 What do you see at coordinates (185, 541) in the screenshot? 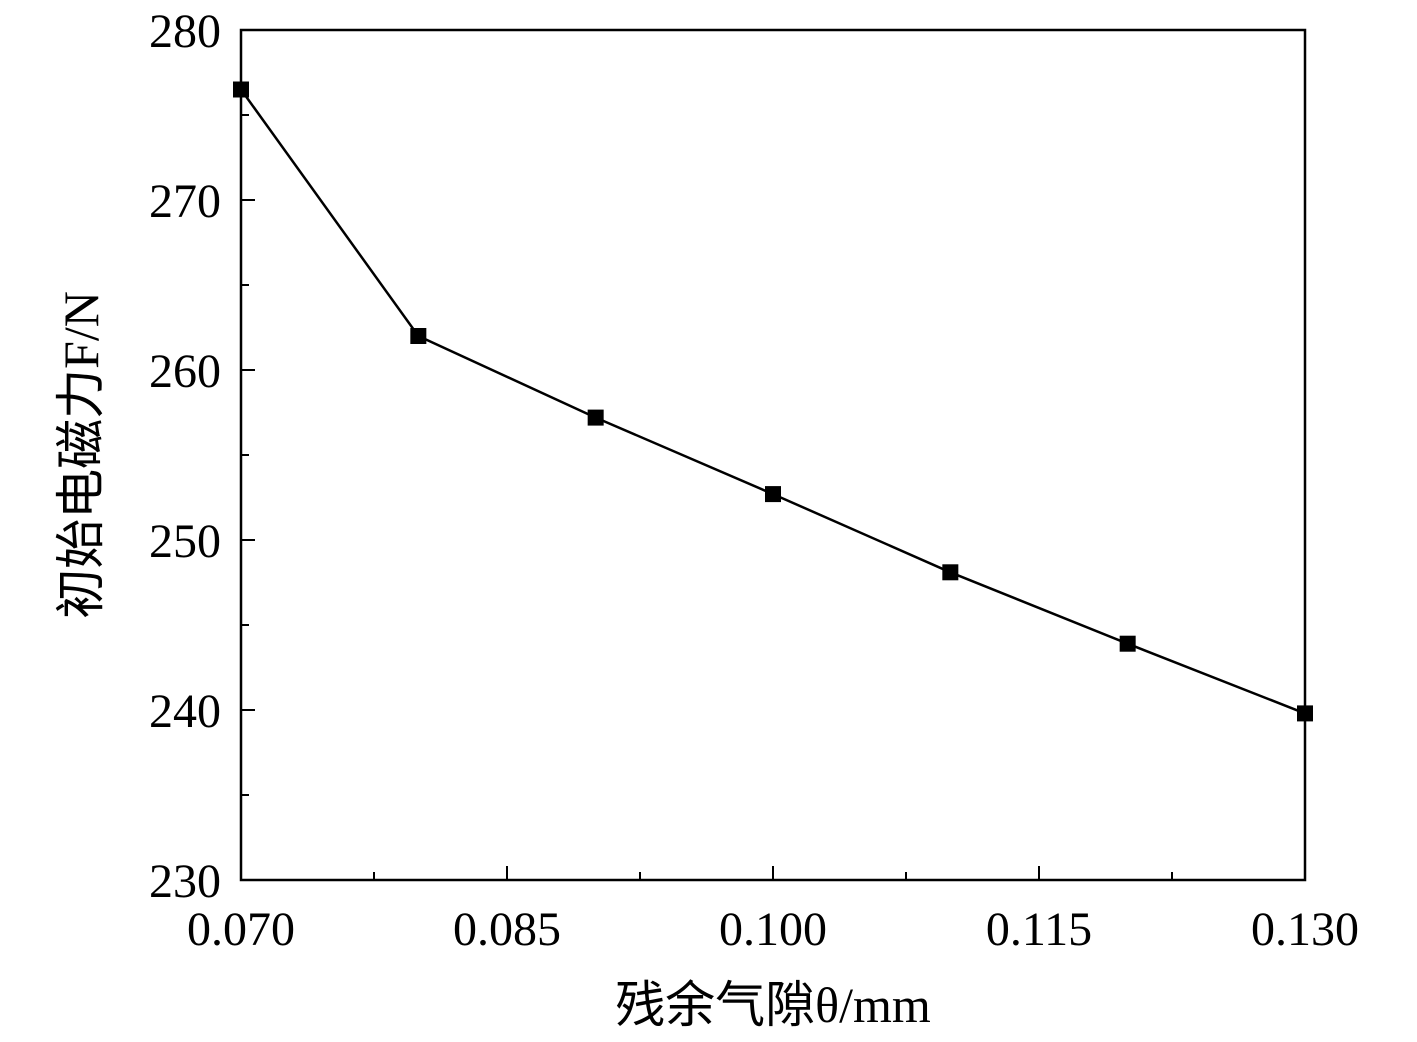
I see `y-tick-label: 250` at bounding box center [185, 541].